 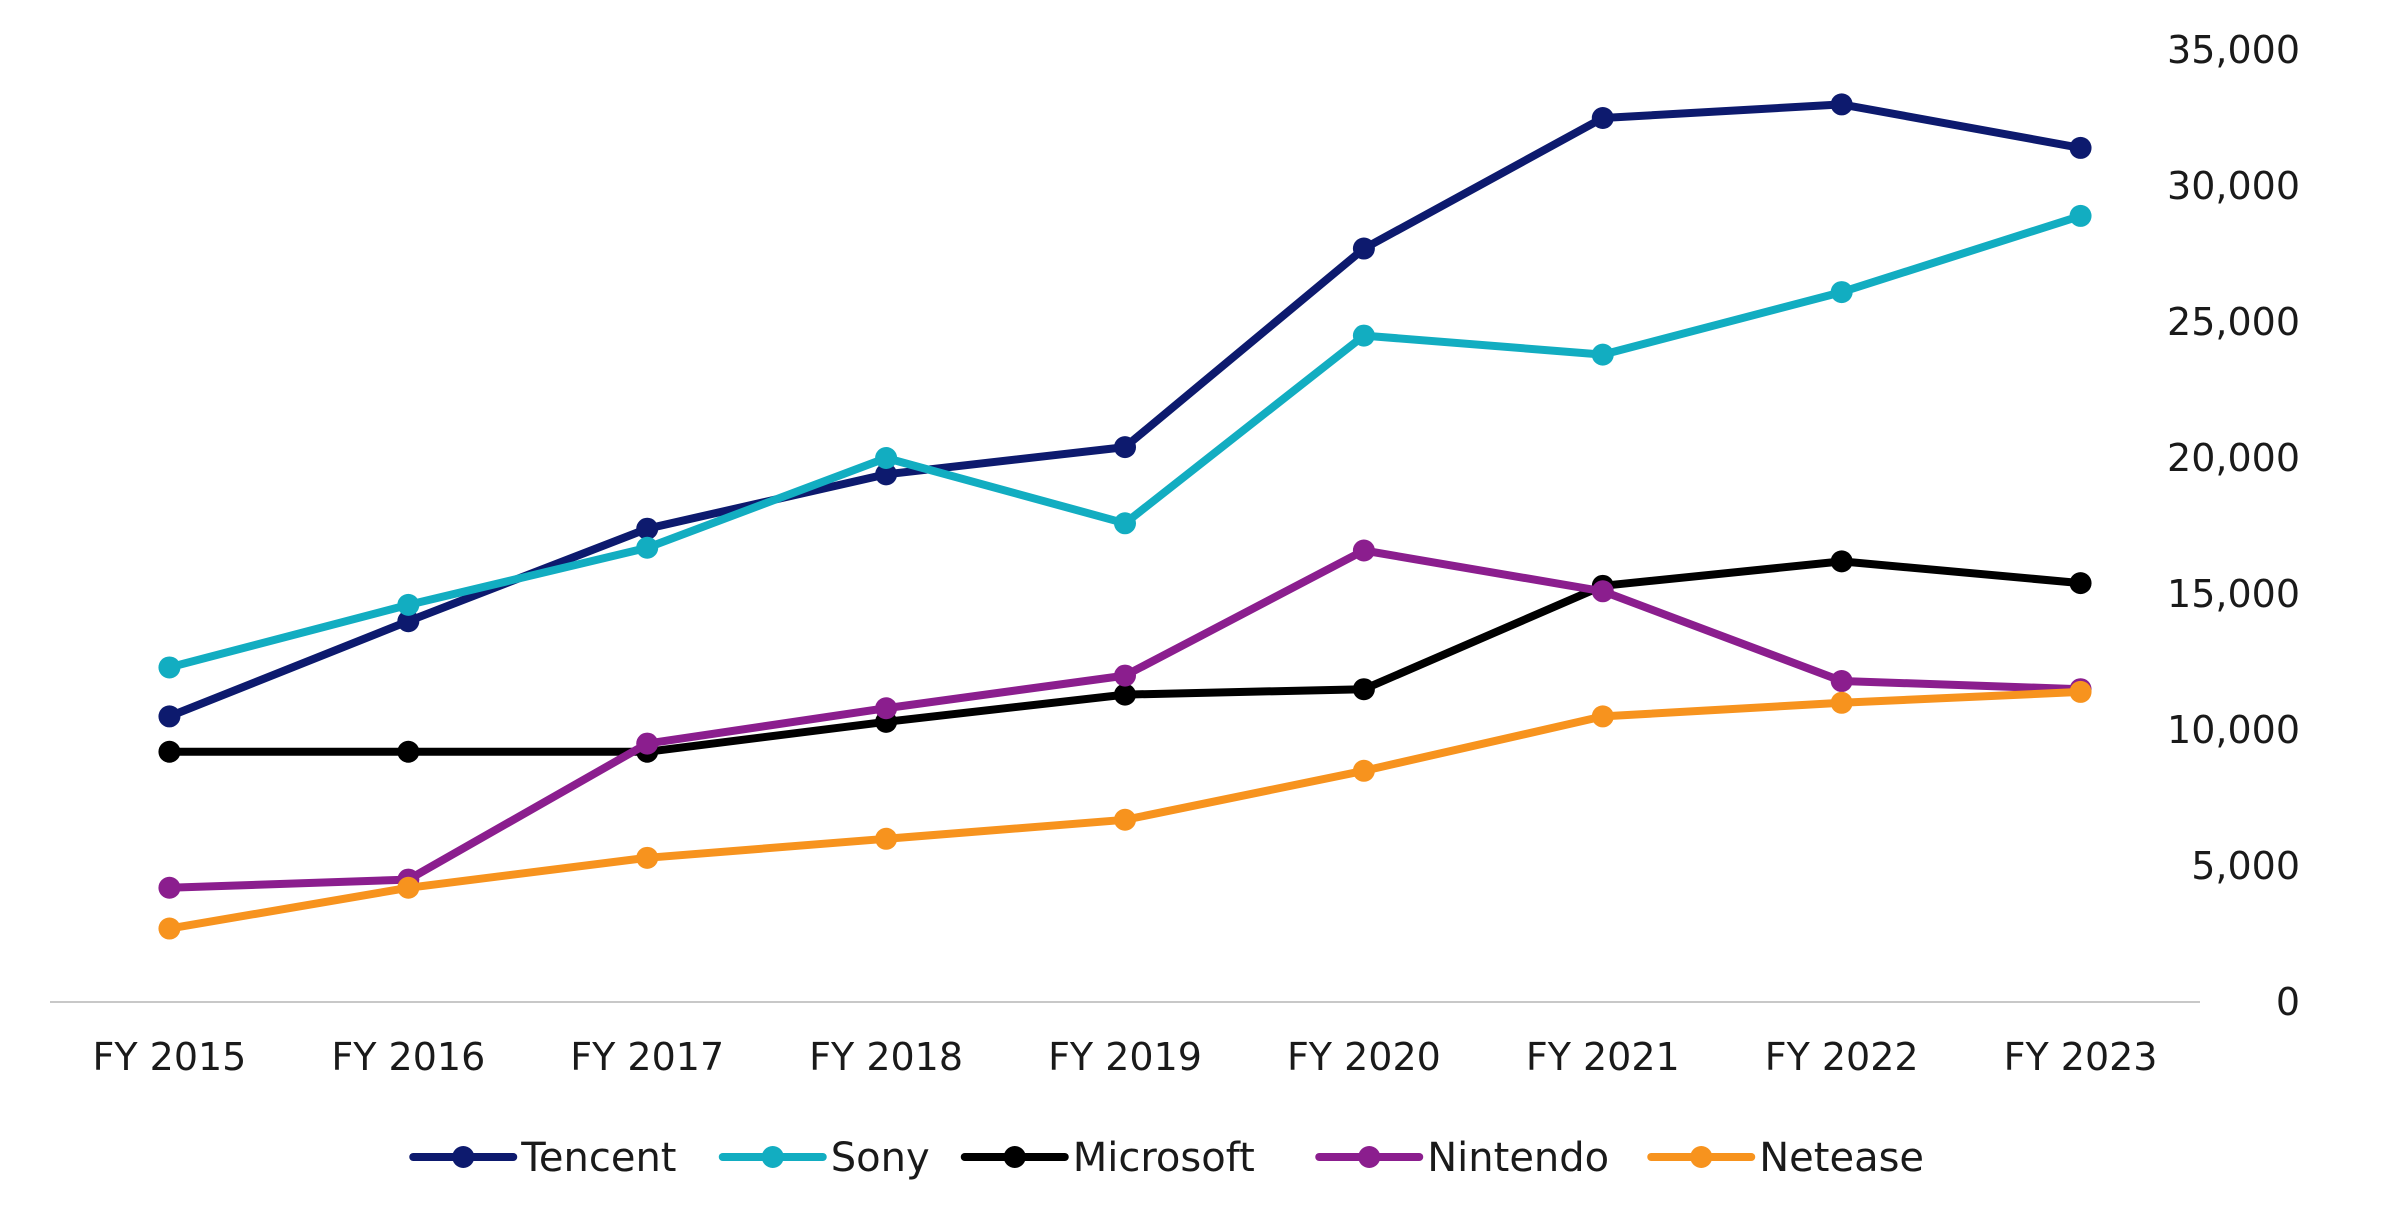 I want to click on legend-item-nintendo: Nintendo, so click(x=1462, y=1158).